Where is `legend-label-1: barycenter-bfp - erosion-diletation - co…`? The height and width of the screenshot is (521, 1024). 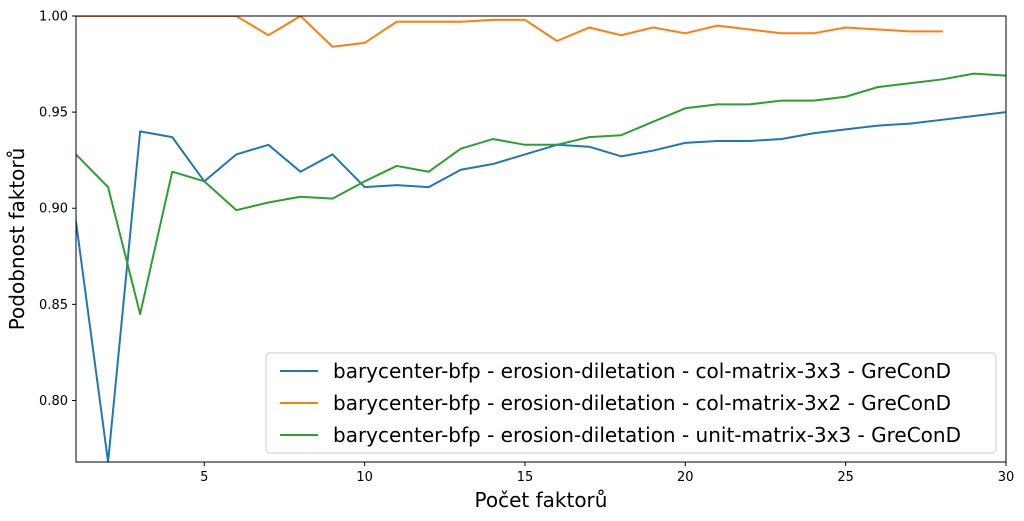
legend-label-1: barycenter-bfp - erosion-diletation - co… is located at coordinates (642, 371).